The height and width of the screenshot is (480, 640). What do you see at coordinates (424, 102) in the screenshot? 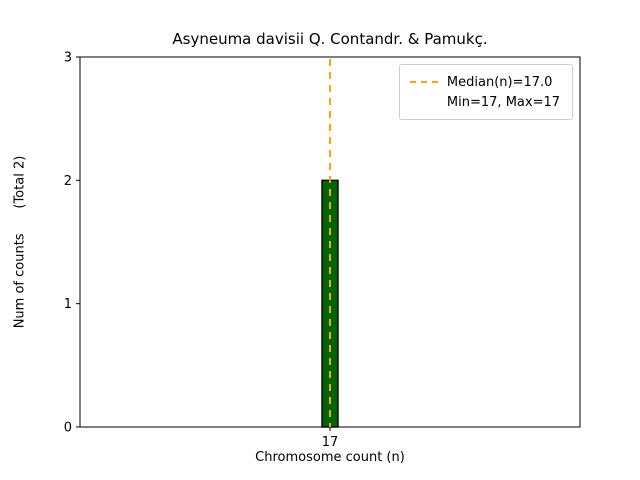
I see `blank-swatch` at bounding box center [424, 102].